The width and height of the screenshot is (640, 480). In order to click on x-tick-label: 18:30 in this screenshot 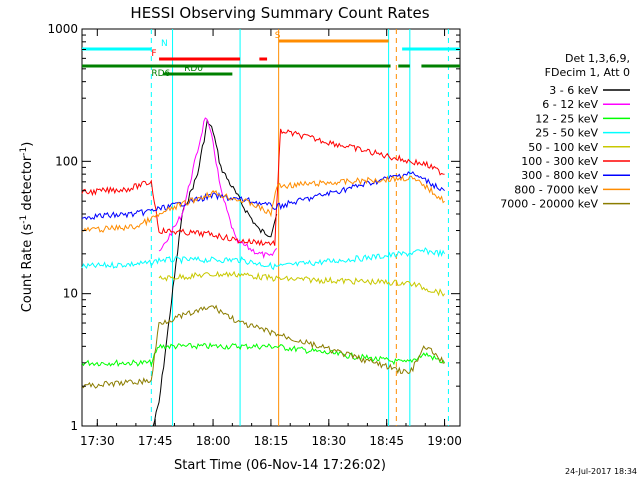, I will do `click(329, 441)`.